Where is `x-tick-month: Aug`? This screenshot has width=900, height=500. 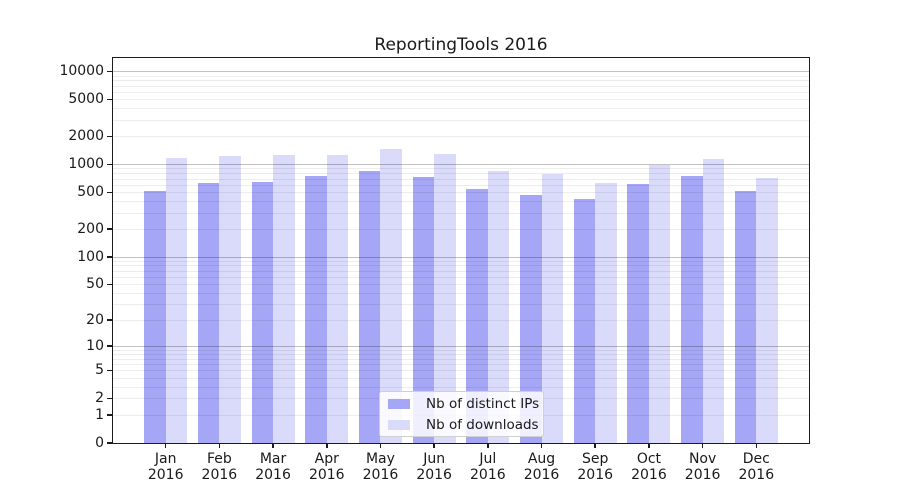 x-tick-month: Aug is located at coordinates (541, 459).